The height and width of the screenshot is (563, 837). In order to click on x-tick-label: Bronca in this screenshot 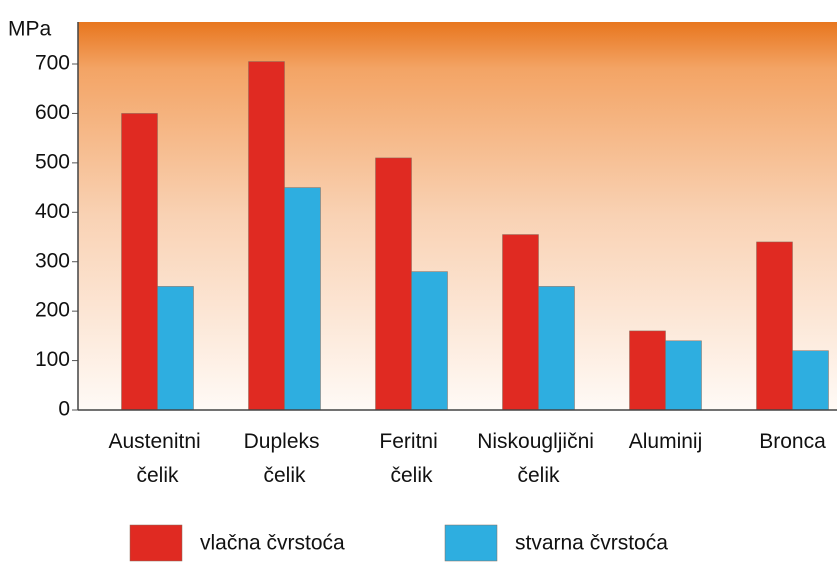, I will do `click(792, 441)`.